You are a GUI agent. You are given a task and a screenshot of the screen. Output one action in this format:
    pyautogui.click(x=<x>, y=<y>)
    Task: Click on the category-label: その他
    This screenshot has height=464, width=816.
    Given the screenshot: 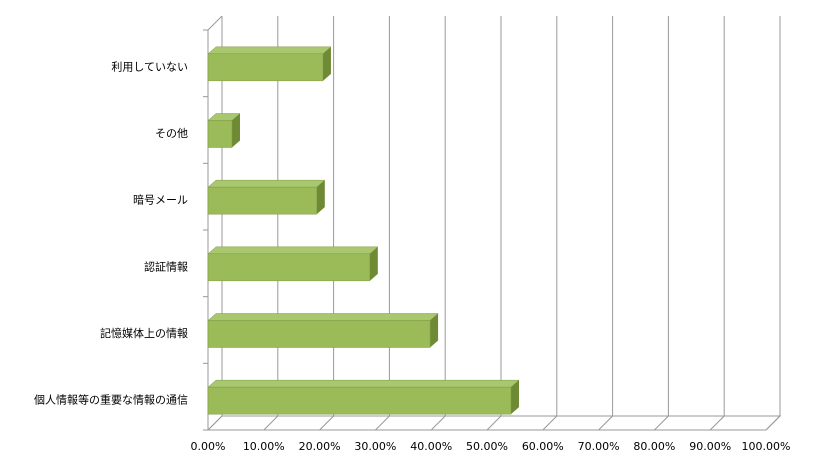 What is the action you would take?
    pyautogui.click(x=171, y=133)
    